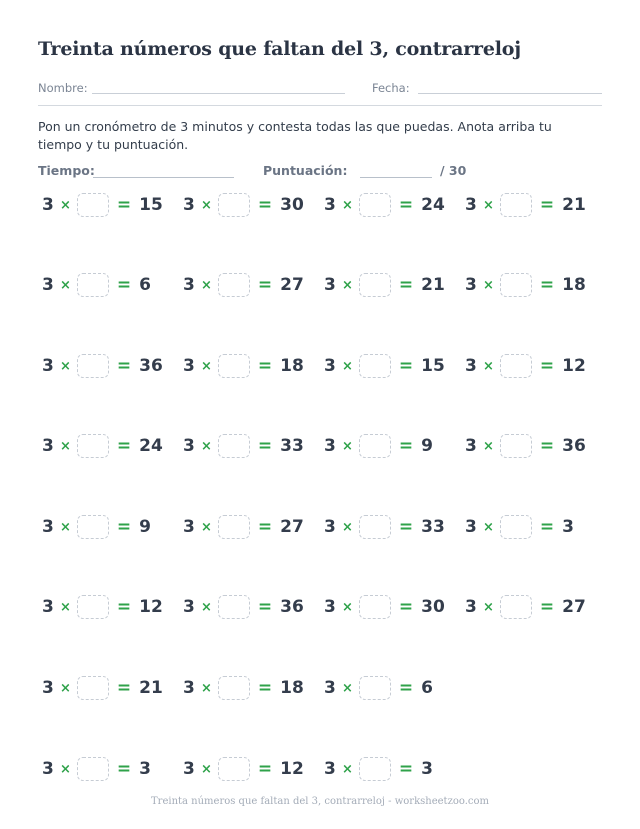  Describe the element at coordinates (151, 607) in the screenshot. I see `product: 12` at that location.